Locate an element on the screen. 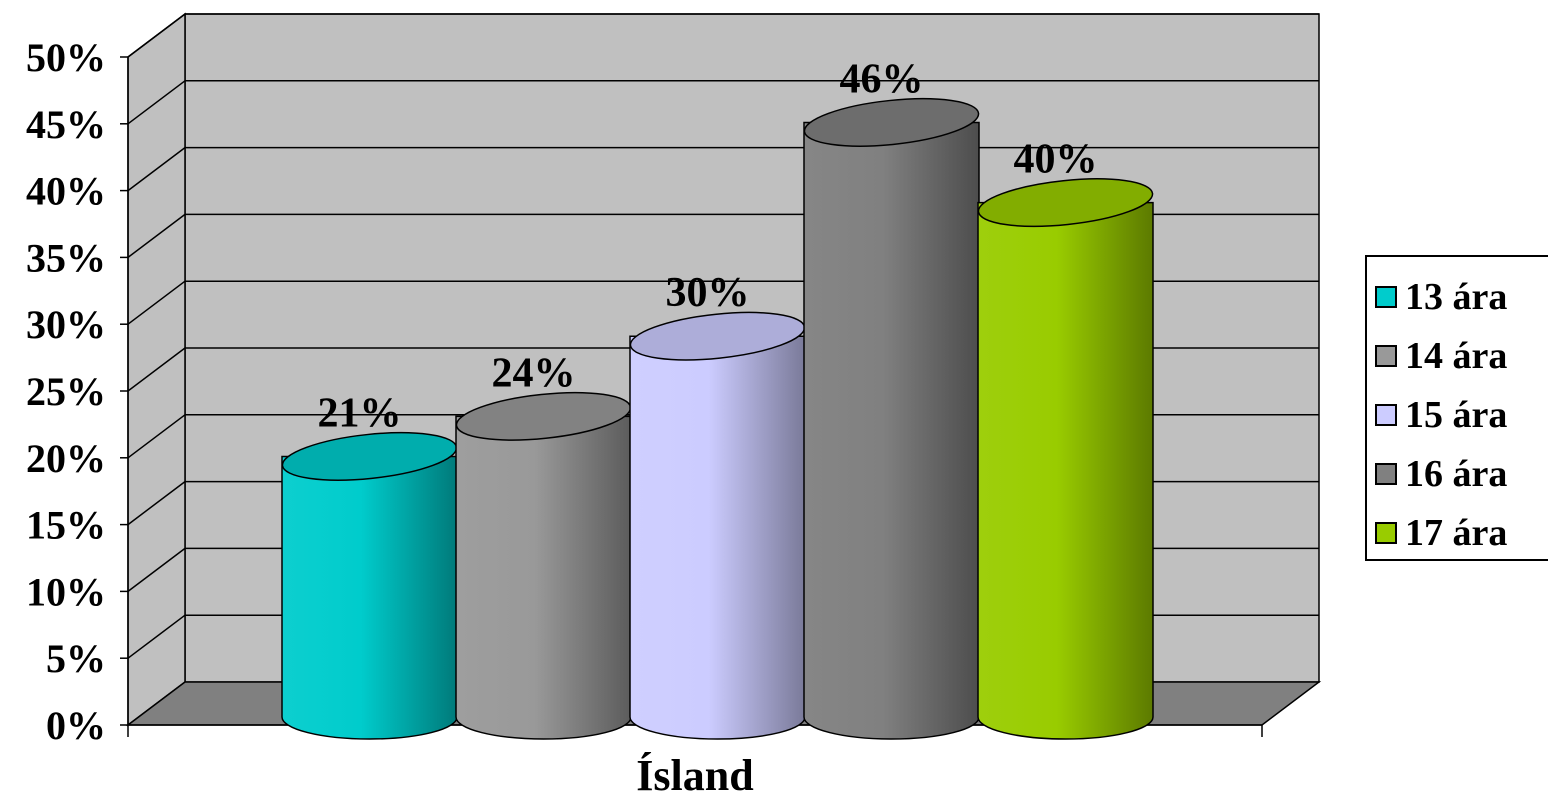 The width and height of the screenshot is (1548, 795). y-tick-label: 5% is located at coordinates (76, 658).